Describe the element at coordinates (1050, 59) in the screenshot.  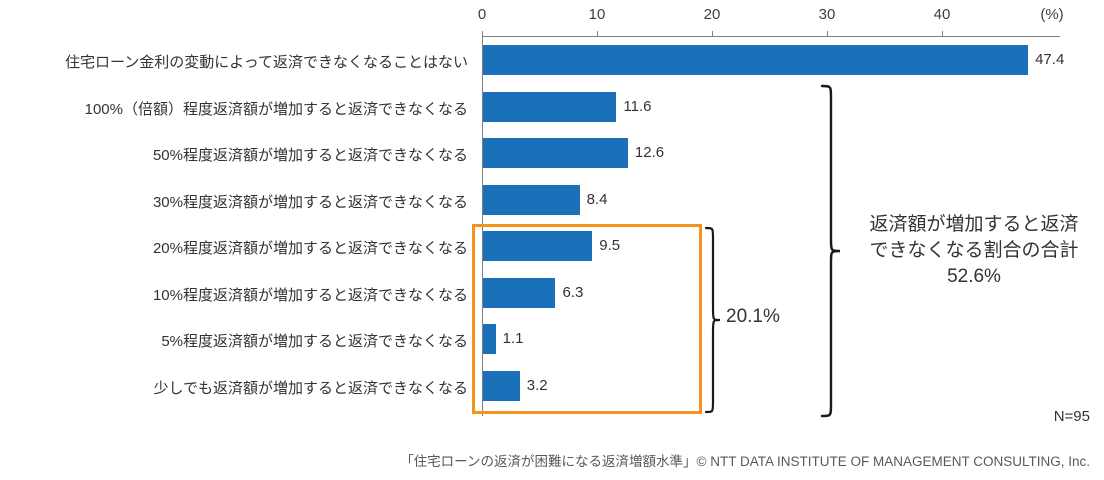
I see `value-label: 47.4` at that location.